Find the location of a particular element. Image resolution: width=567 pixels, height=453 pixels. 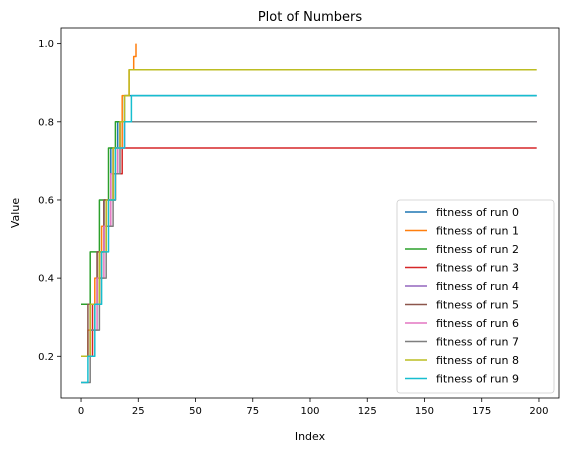

y-axis: 0.2 0.4 0.6 0.8 1.0 is located at coordinates (49, 201).